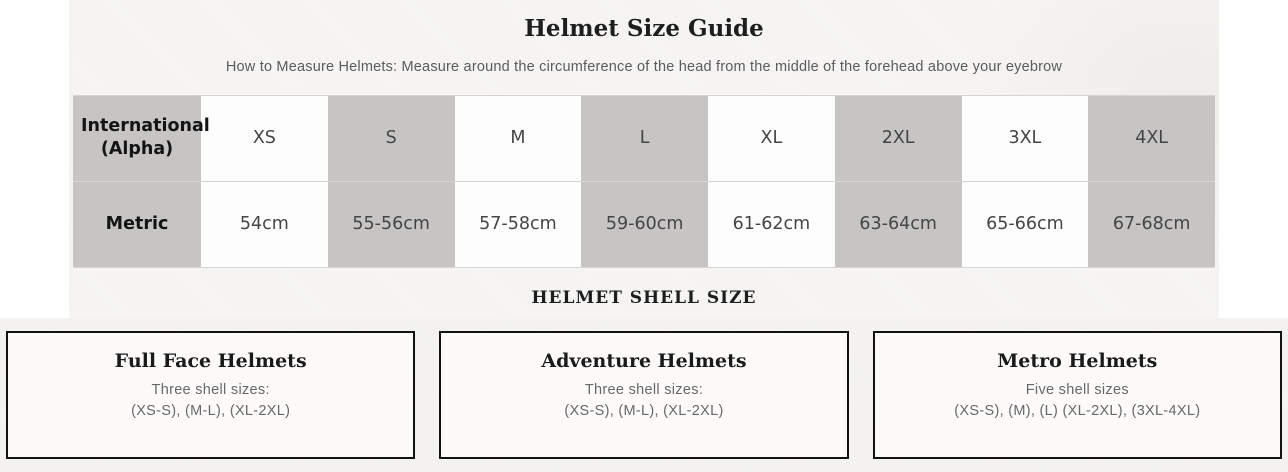 The height and width of the screenshot is (472, 1288). Describe the element at coordinates (1077, 390) in the screenshot. I see `shell-card-sizes-count: Five shell sizes` at that location.